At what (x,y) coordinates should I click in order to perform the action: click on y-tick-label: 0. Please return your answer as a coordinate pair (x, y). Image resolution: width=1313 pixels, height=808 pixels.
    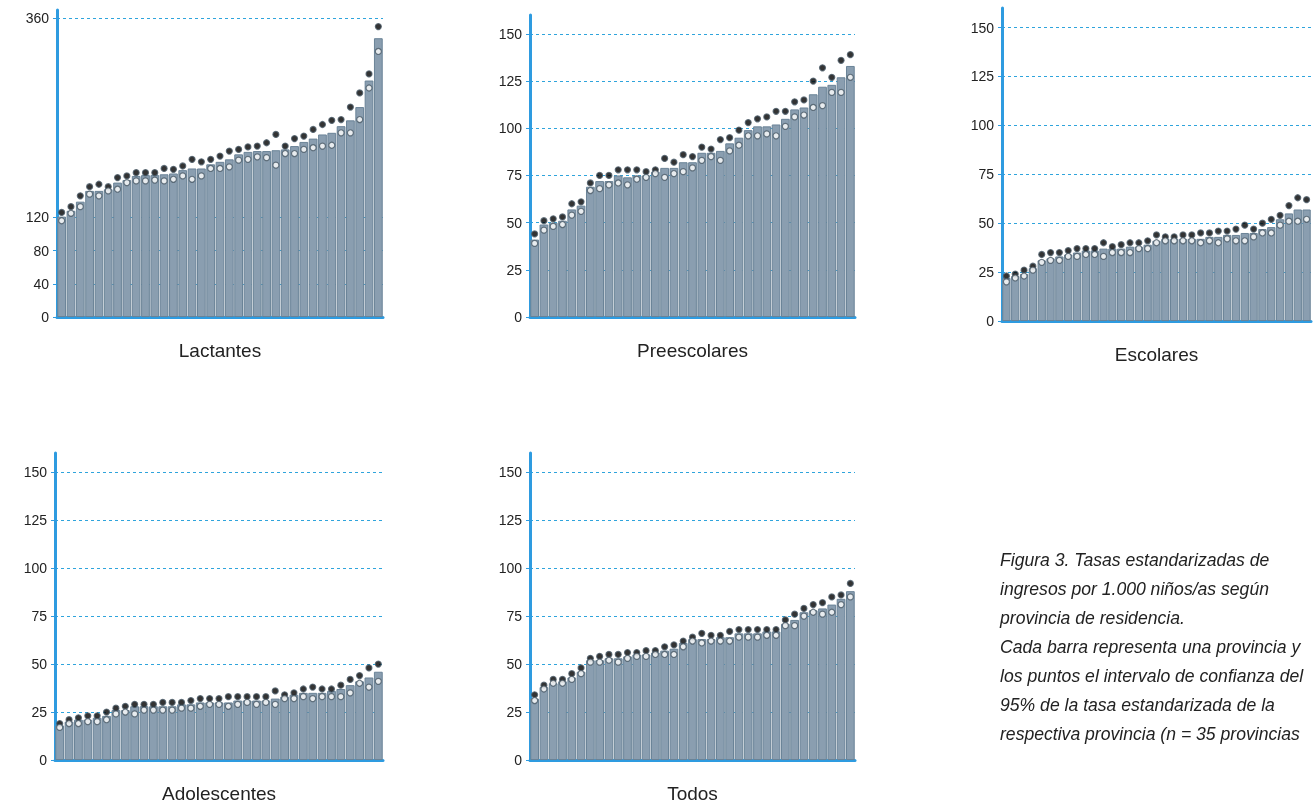
    Looking at the image, I should click on (518, 317).